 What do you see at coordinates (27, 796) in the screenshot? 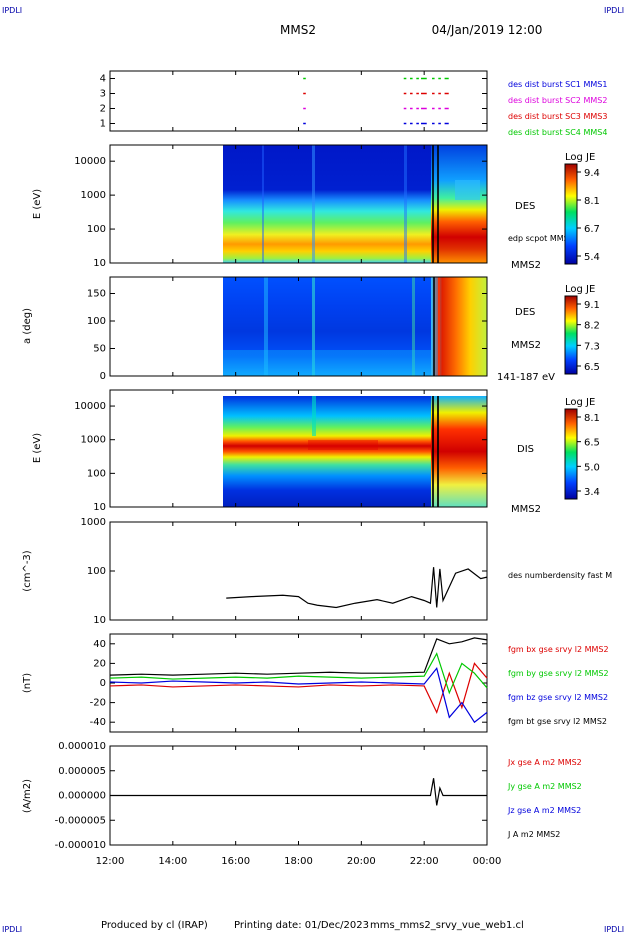
I see `current-density-ylabel: (A/m2)` at bounding box center [27, 796].